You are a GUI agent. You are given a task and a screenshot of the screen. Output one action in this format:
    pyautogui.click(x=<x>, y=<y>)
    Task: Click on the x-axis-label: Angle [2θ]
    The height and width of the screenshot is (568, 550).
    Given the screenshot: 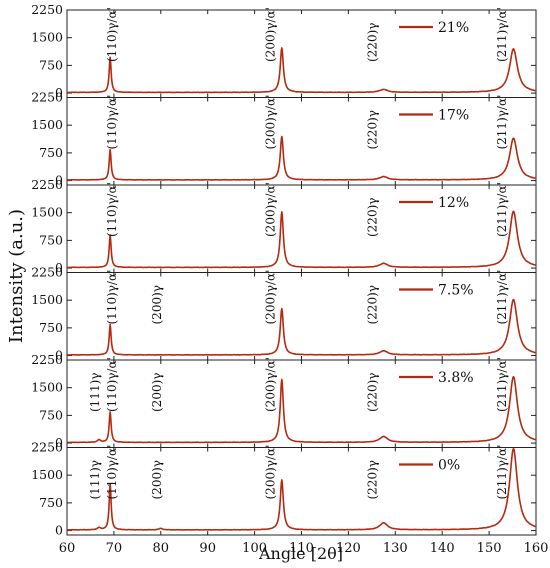 What is the action you would take?
    pyautogui.click(x=300, y=553)
    